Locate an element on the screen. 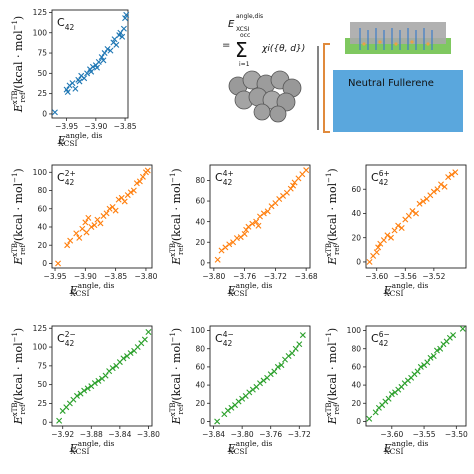 Image resolution: width=474 pixels, height=474 pixels. y-tick-label: 25 is located at coordinates (42, 93).